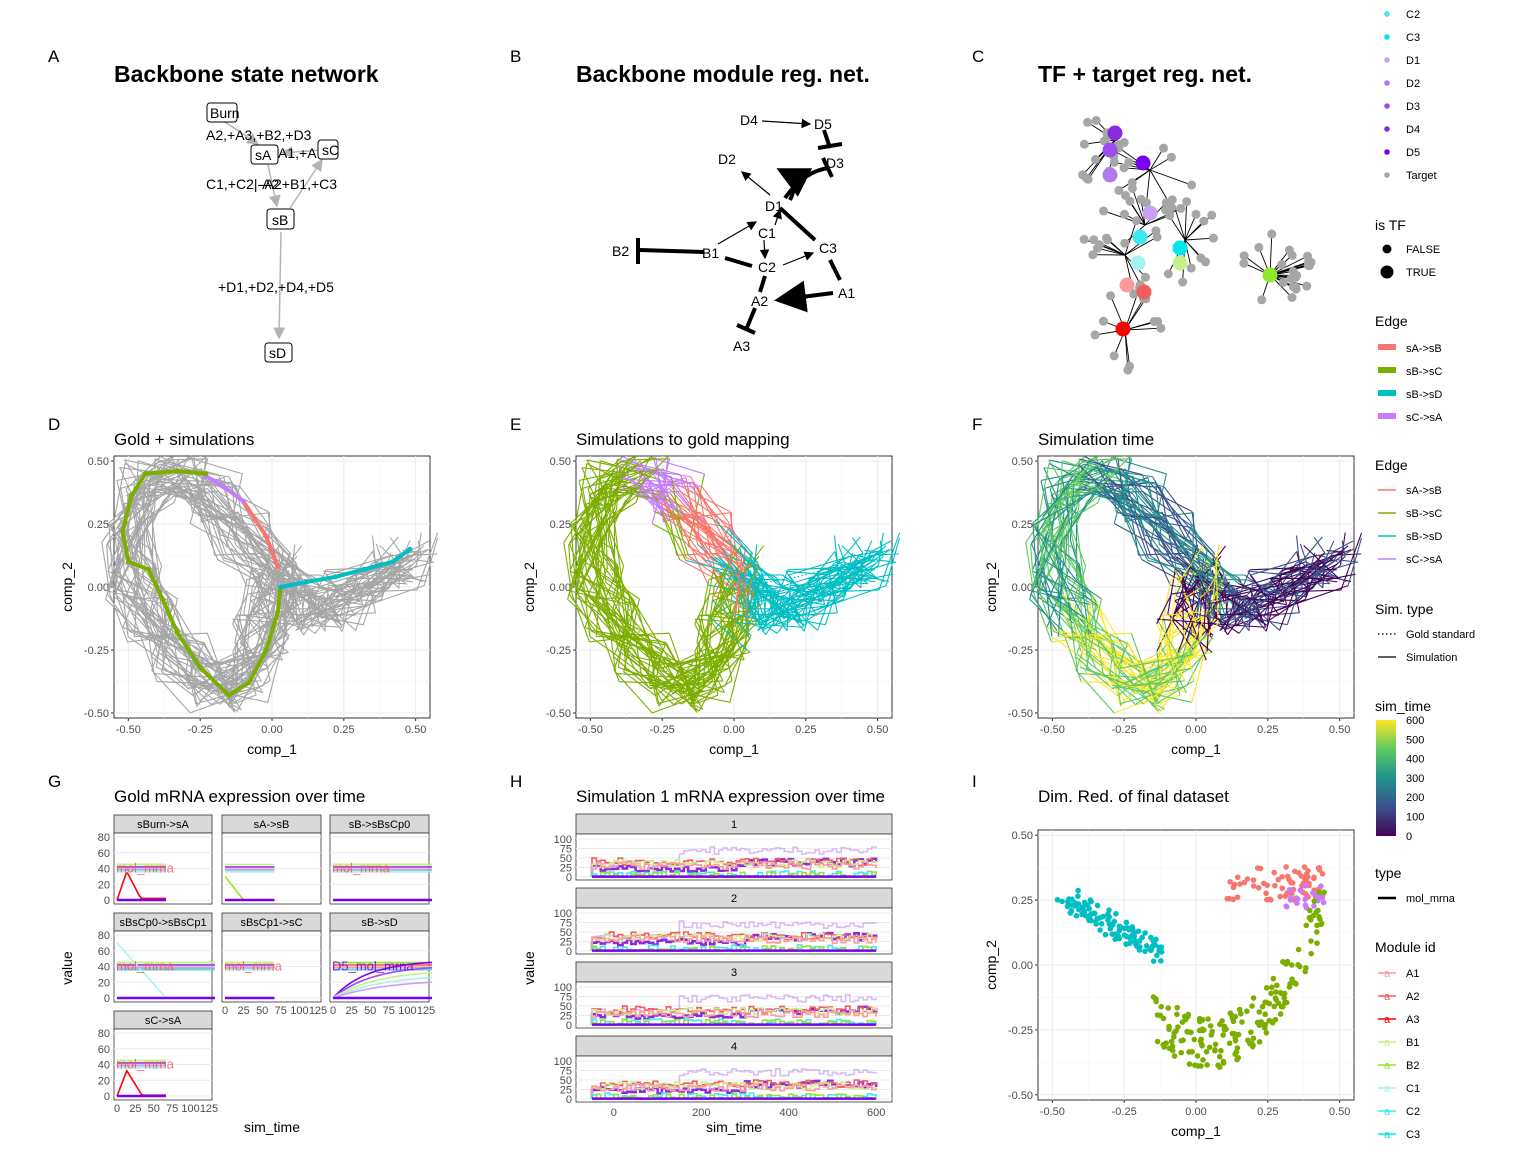 The height and width of the screenshot is (1152, 1536). What do you see at coordinates (104, 870) in the screenshot?
I see `y-tick-label: 40` at bounding box center [104, 870].